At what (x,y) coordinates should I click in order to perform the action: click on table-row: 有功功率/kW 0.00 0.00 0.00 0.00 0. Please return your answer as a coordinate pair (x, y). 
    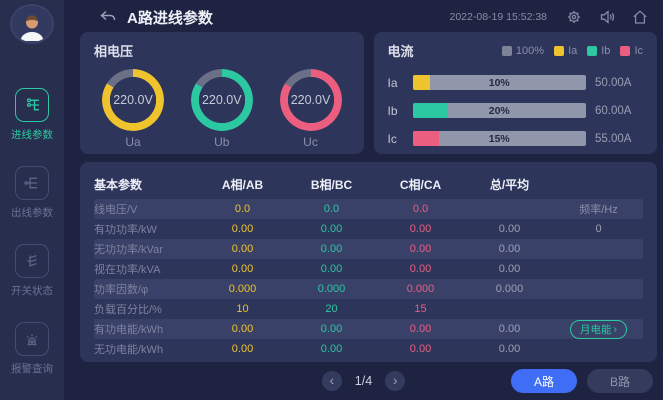
    Looking at the image, I should click on (368, 229).